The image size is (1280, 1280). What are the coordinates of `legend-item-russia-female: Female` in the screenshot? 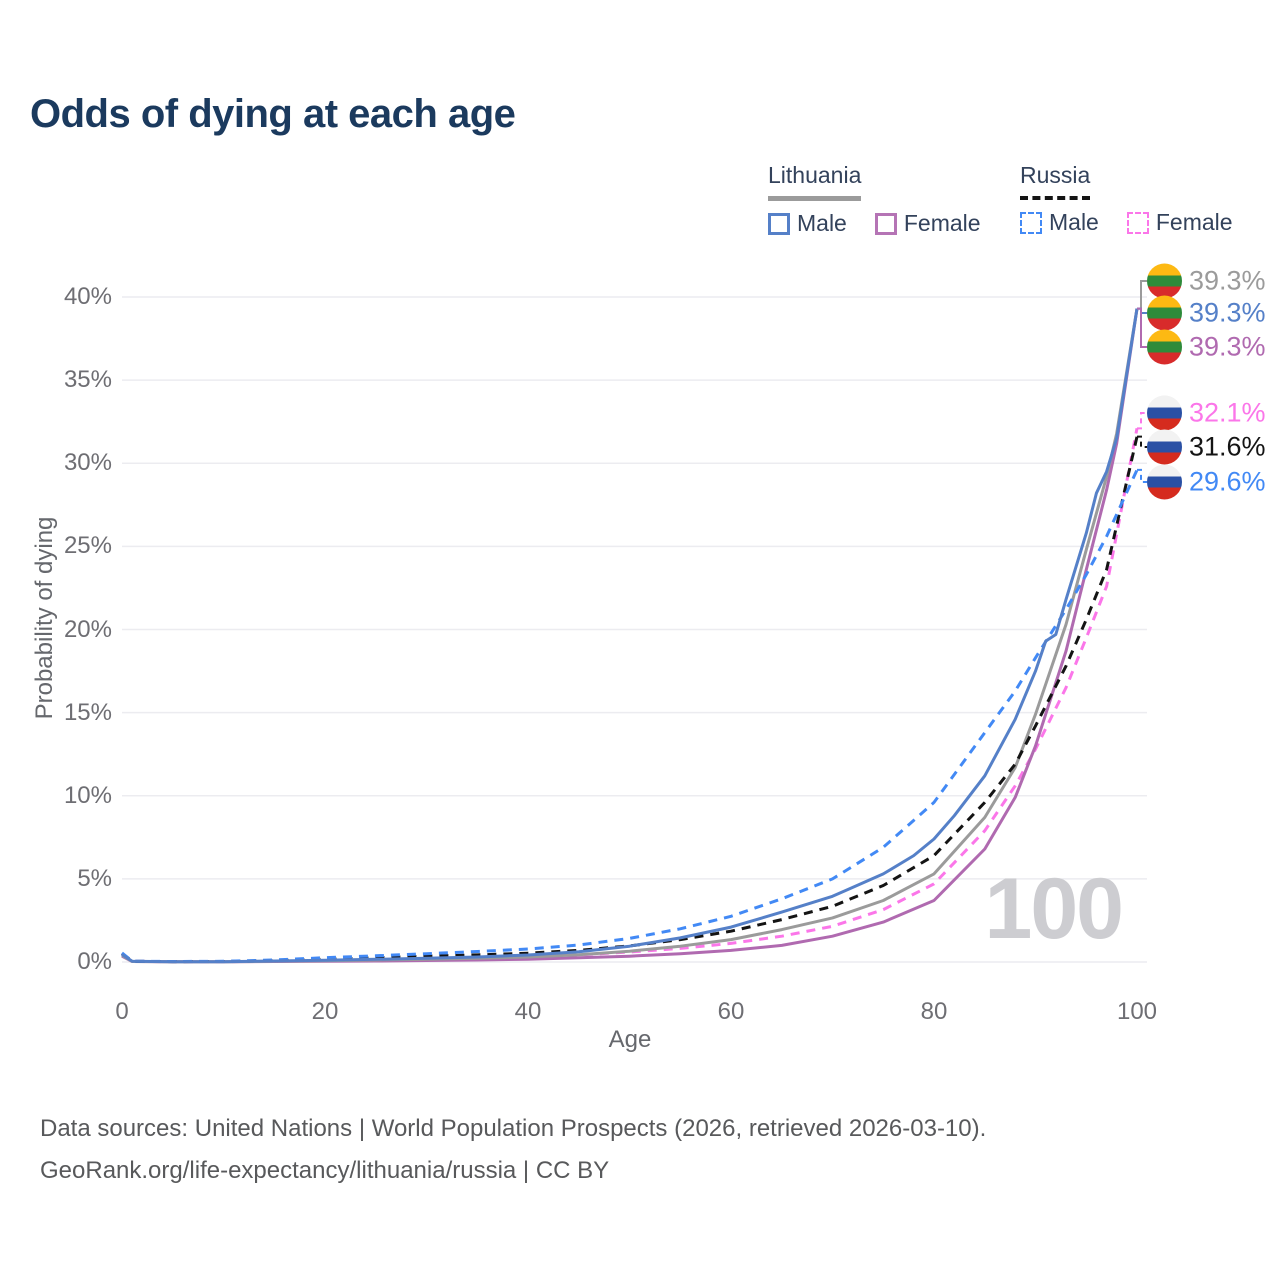 It's located at (1179, 222).